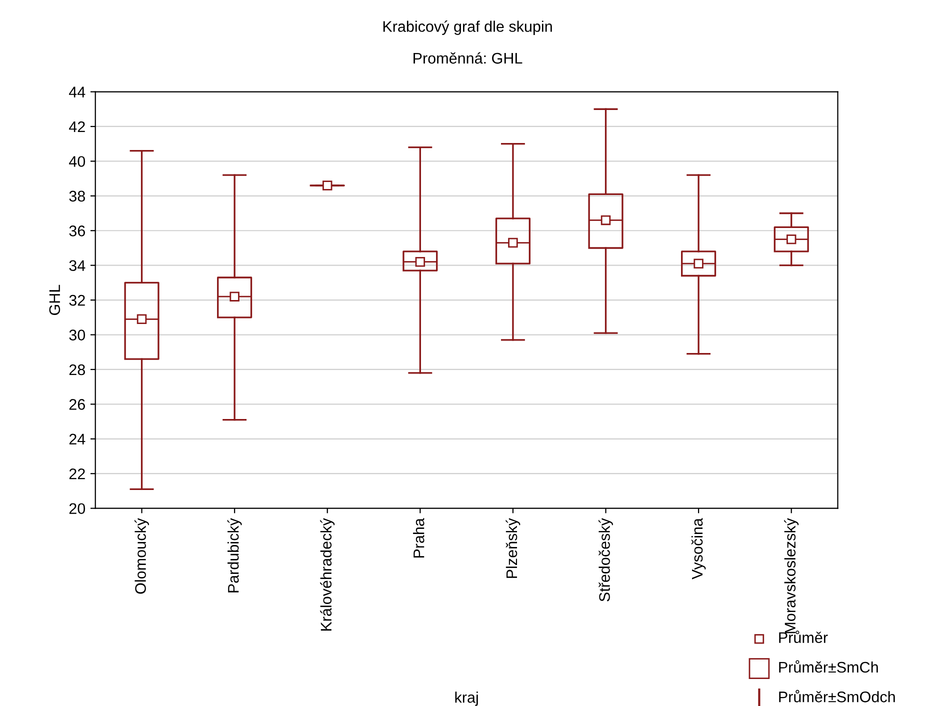  Describe the element at coordinates (327, 574) in the screenshot. I see `x-tick-label: Královéhradecký` at that location.